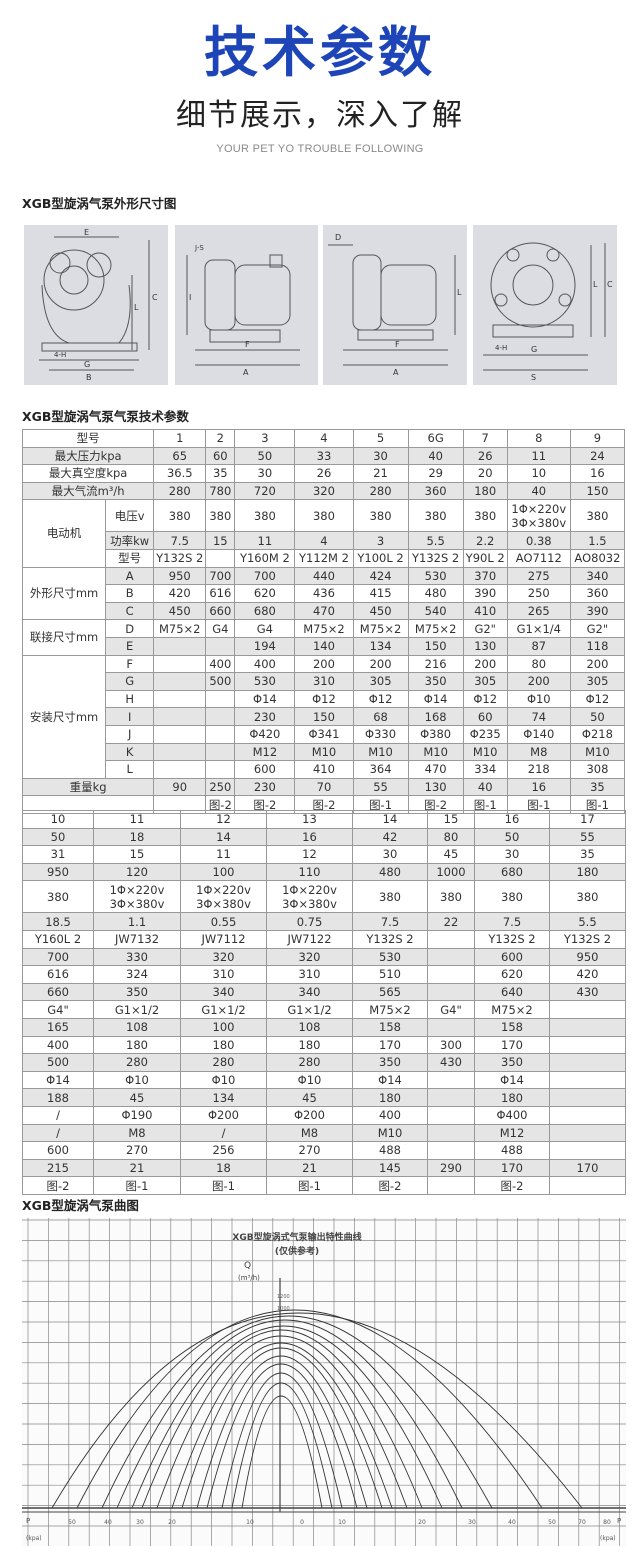  Describe the element at coordinates (435, 769) in the screenshot. I see `table-cell: 470` at that location.